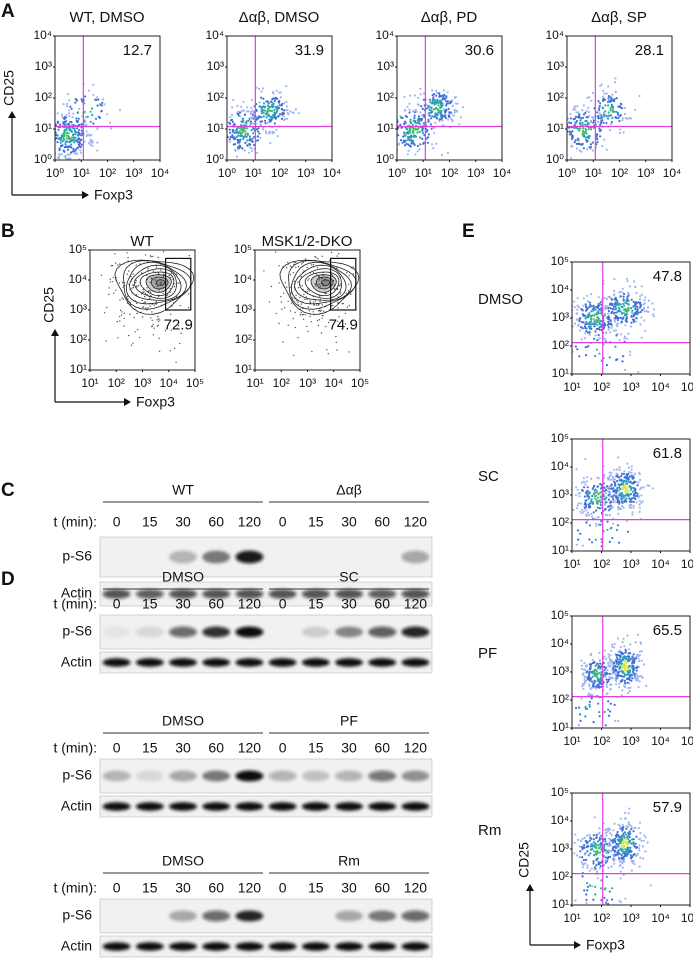 This screenshot has height=958, width=693. I want to click on row-label: p-S6, so click(77, 631).